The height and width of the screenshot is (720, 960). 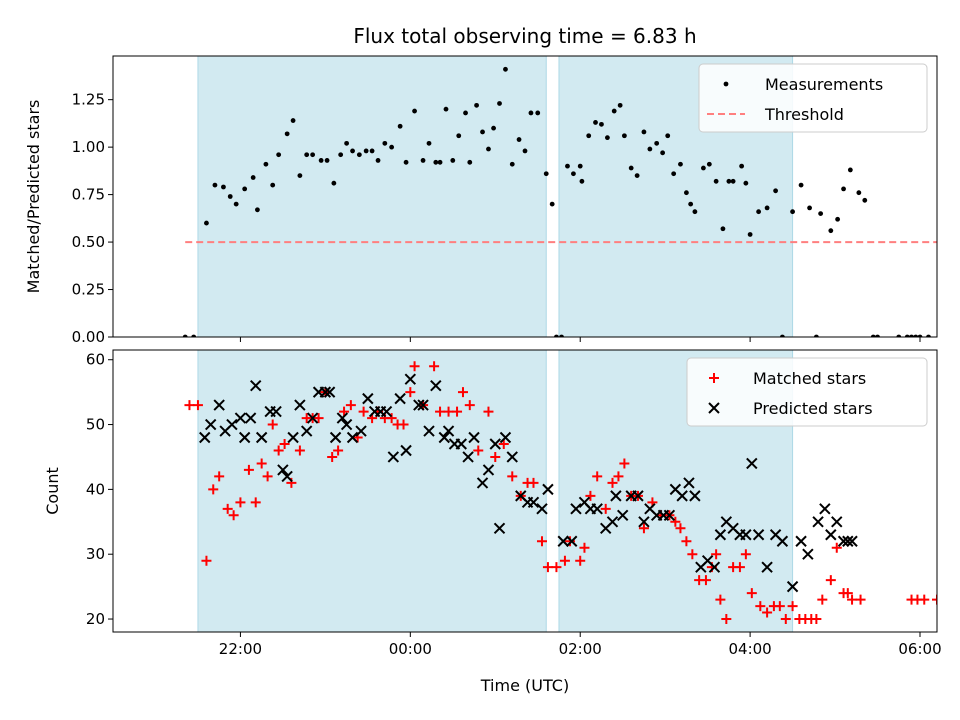 I want to click on y-tick-label: 0.00, so click(x=88, y=337).